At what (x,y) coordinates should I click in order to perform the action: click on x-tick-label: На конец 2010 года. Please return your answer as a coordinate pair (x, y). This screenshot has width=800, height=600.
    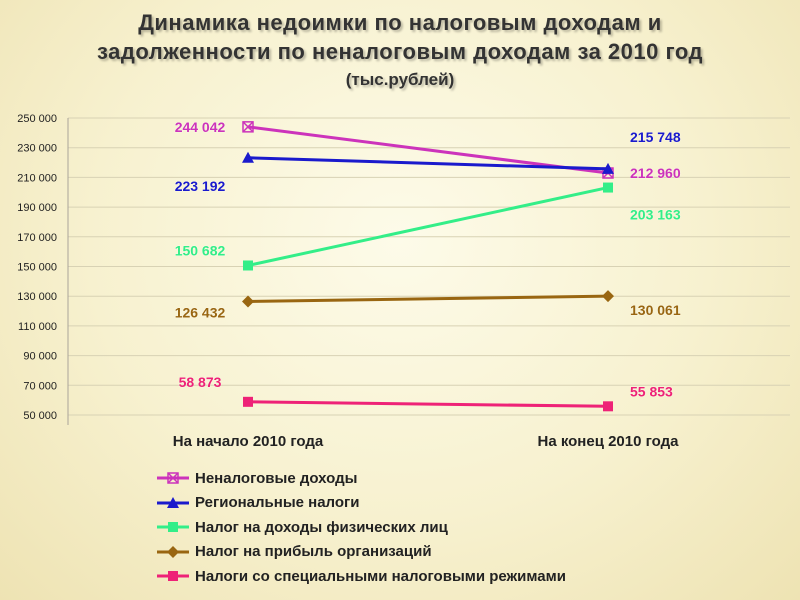
    Looking at the image, I should click on (608, 441).